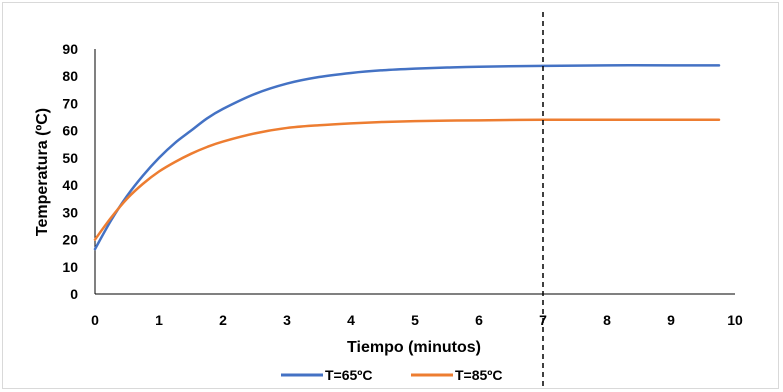 Image resolution: width=783 pixels, height=392 pixels. What do you see at coordinates (349, 375) in the screenshot?
I see `legend-label-series-1: T=65ºC` at bounding box center [349, 375].